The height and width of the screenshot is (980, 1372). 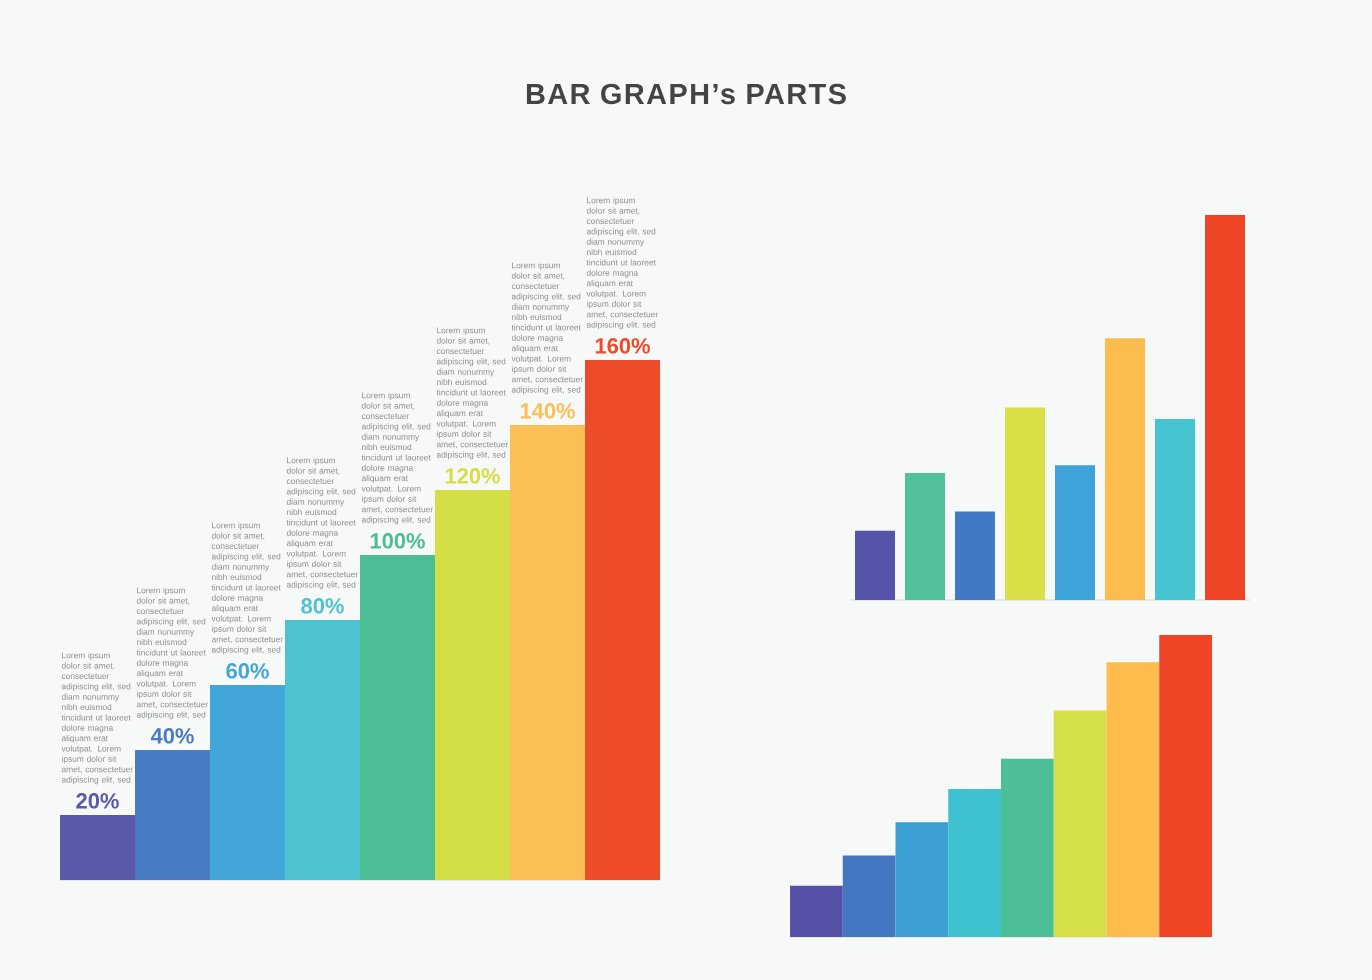 I want to click on data-label: 140%, so click(x=547, y=411).